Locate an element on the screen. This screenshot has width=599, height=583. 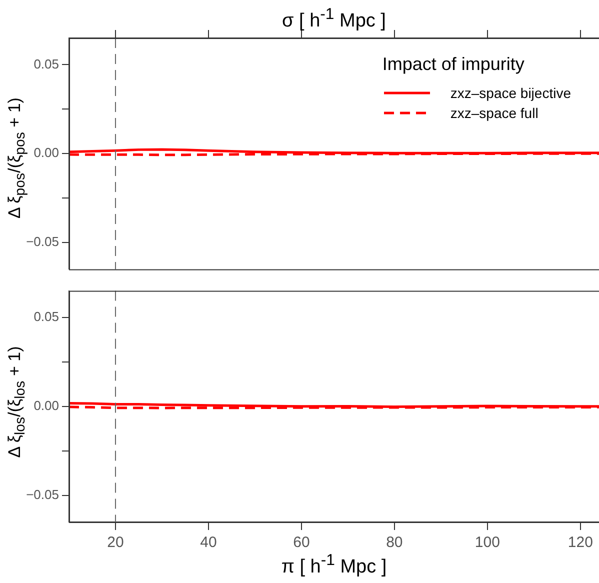
legend-title: Impact of impurity is located at coordinates (454, 64).